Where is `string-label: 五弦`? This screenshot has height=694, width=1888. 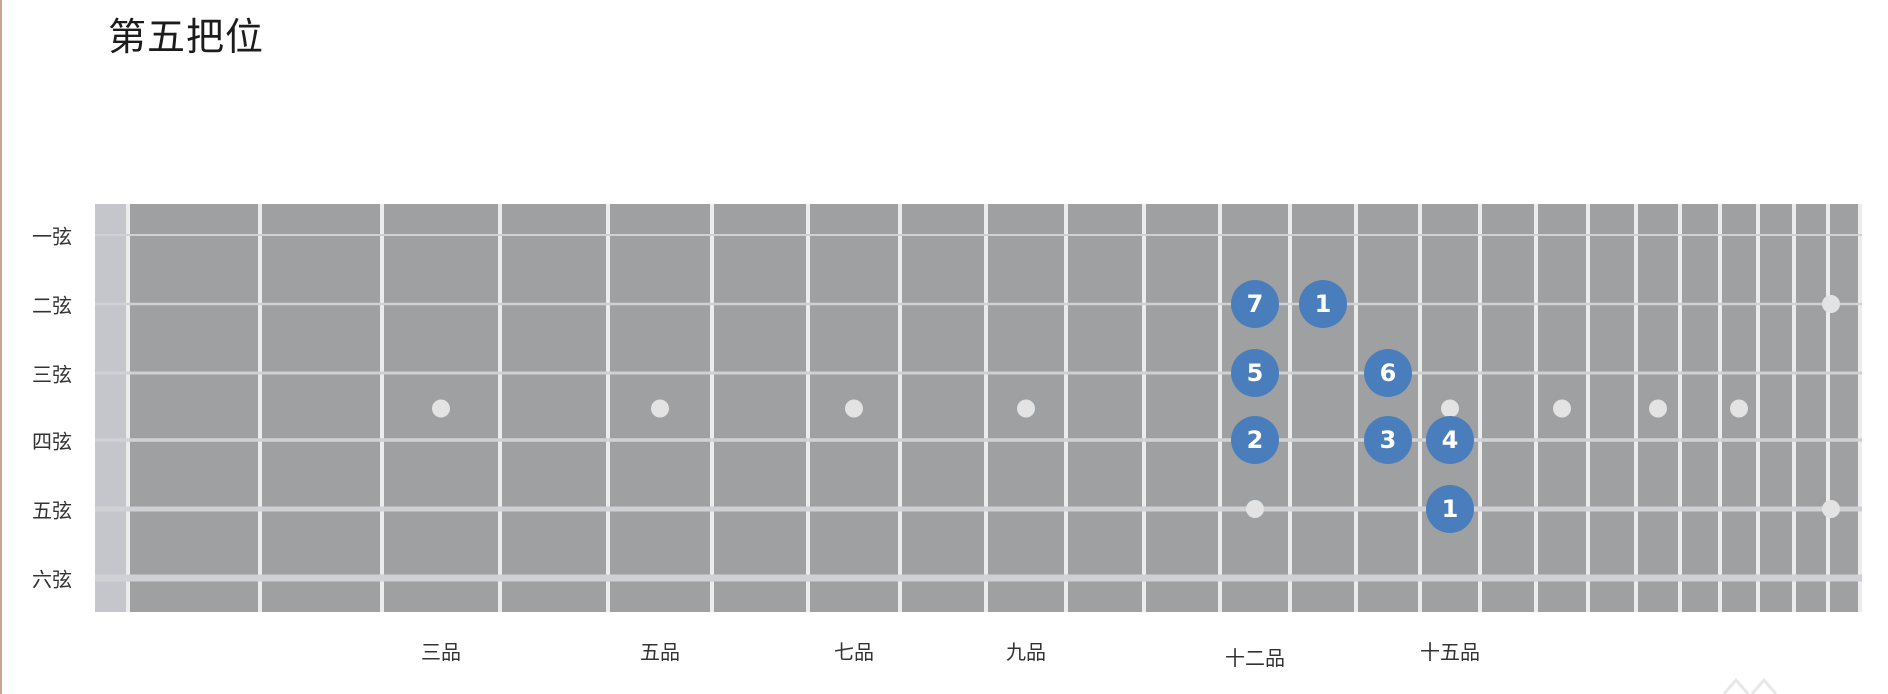 string-label: 五弦 is located at coordinates (52, 510).